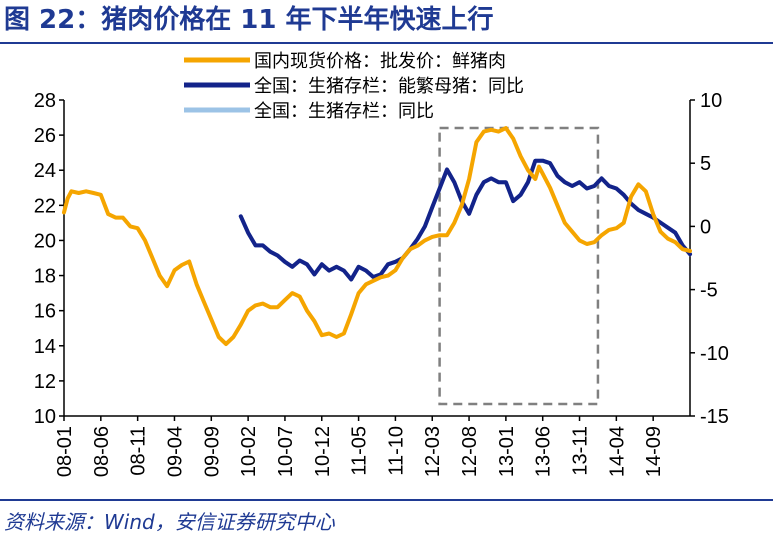 The image size is (773, 545). I want to click on highlight-box-group, so click(519, 266).